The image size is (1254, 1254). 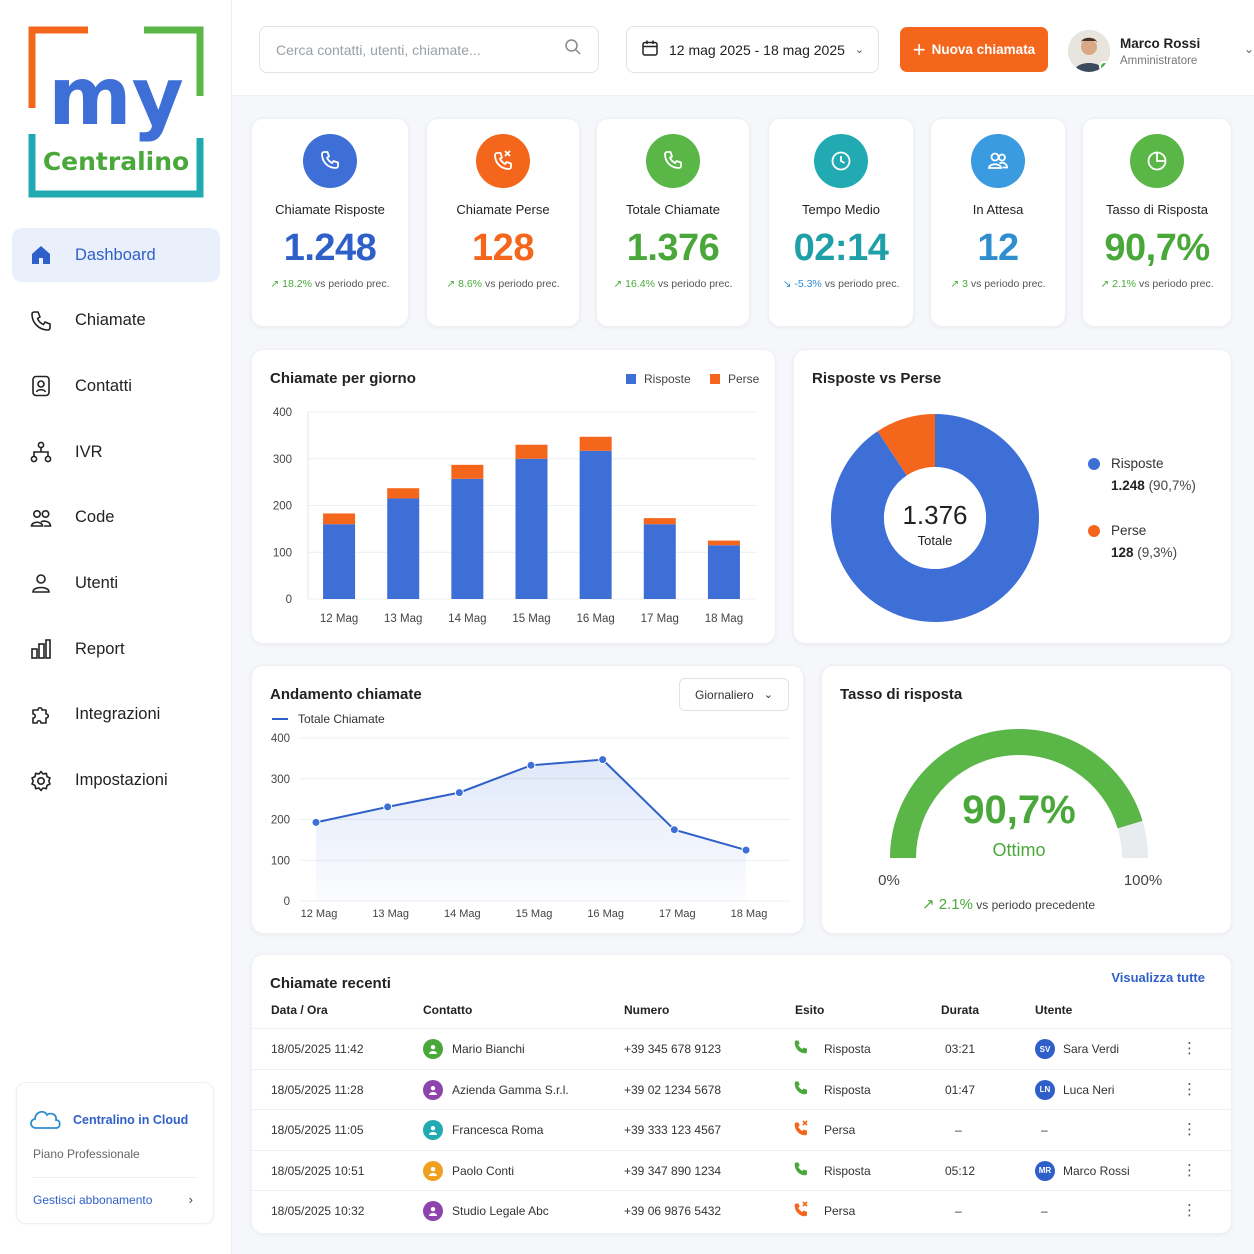 What do you see at coordinates (906, 445) in the screenshot?
I see `donut-slice-perse` at bounding box center [906, 445].